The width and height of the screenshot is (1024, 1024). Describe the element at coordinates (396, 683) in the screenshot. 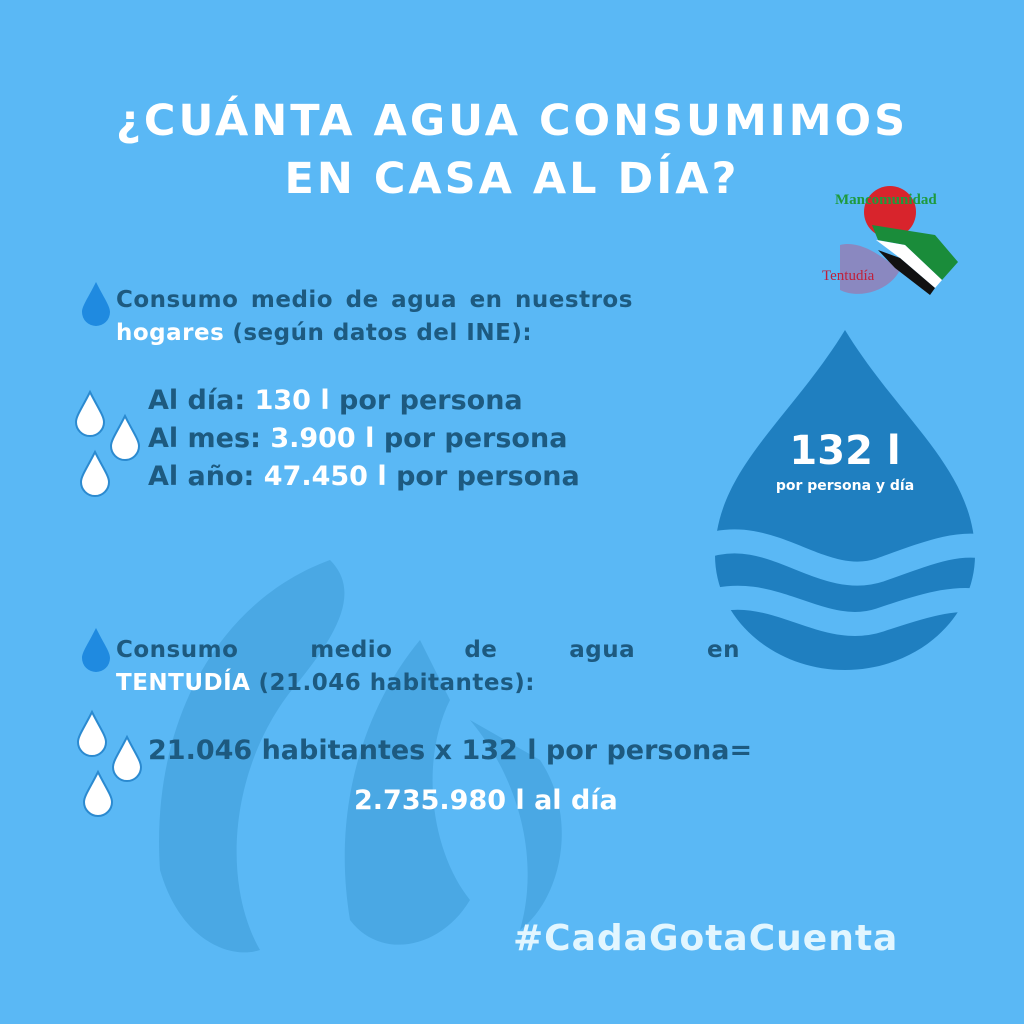

I see `intro-line: (21.046 habitantes):` at that location.